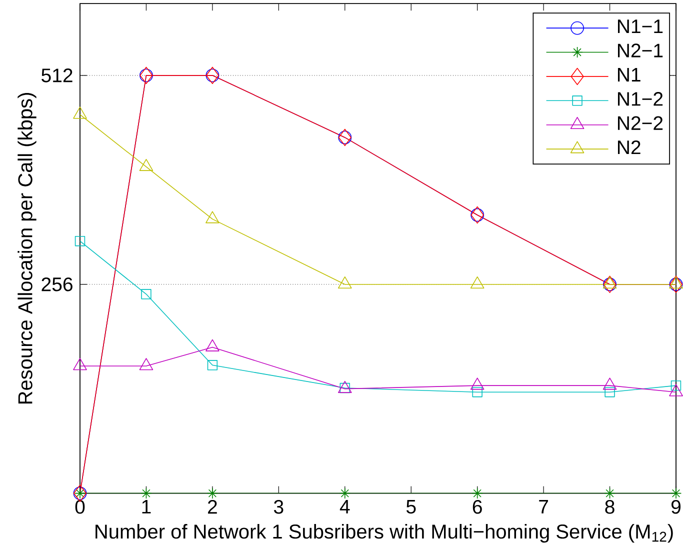 This screenshot has width=683, height=557. What do you see at coordinates (384, 533) in the screenshot?
I see `x-axis-title: Number of Network 1 Subsribers with Multi−homing Service (M$_{12}$)` at bounding box center [384, 533].